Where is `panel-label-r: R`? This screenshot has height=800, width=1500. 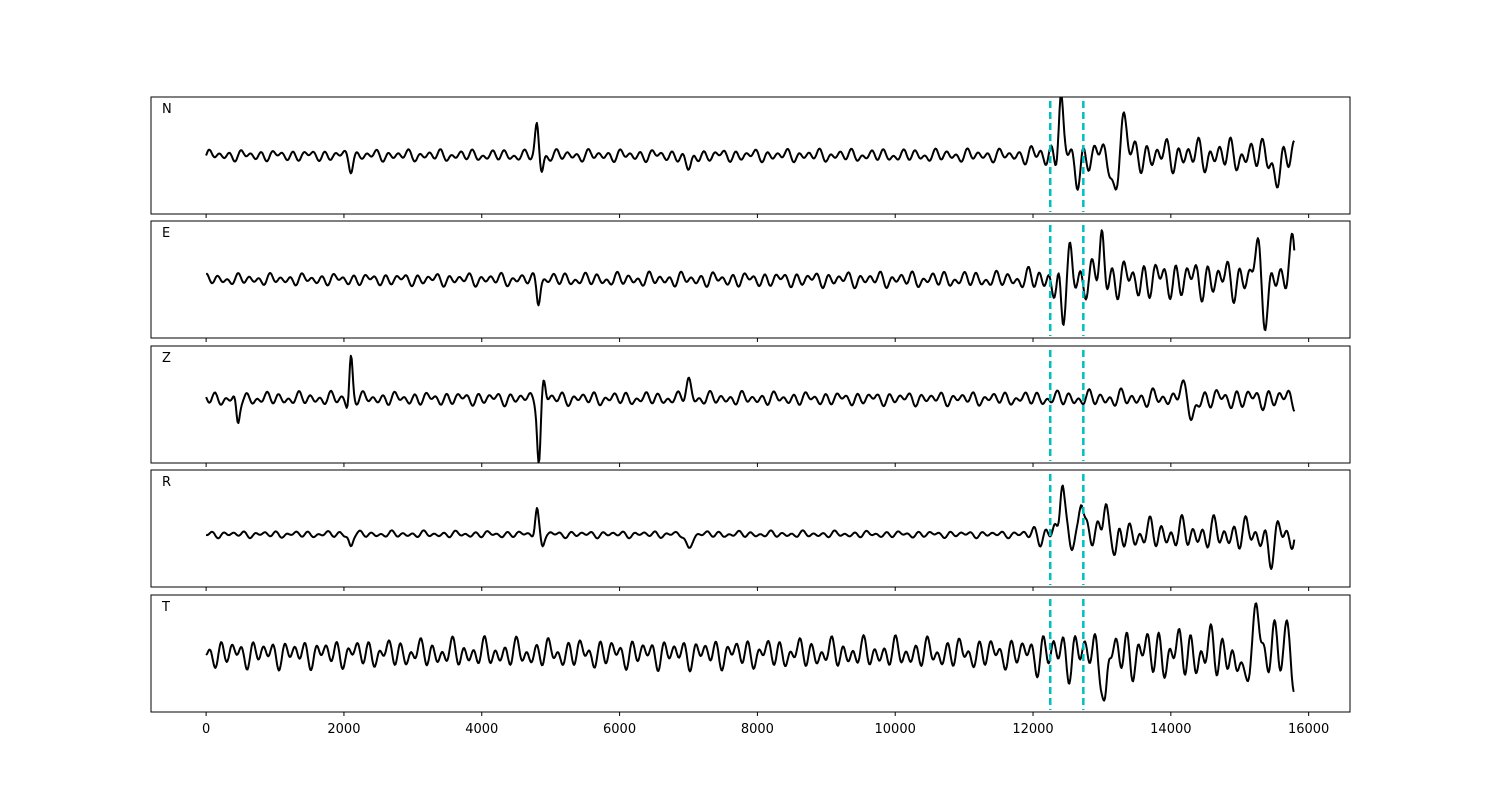 panel-label-r: R is located at coordinates (166, 482).